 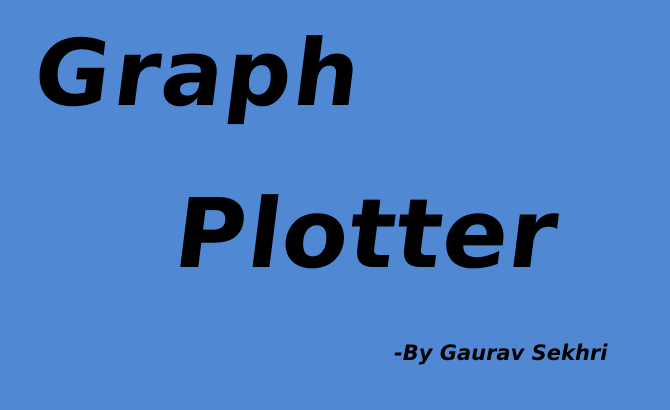 What do you see at coordinates (501, 353) in the screenshot?
I see `author-byline: -By Gaurav Sekhri` at bounding box center [501, 353].